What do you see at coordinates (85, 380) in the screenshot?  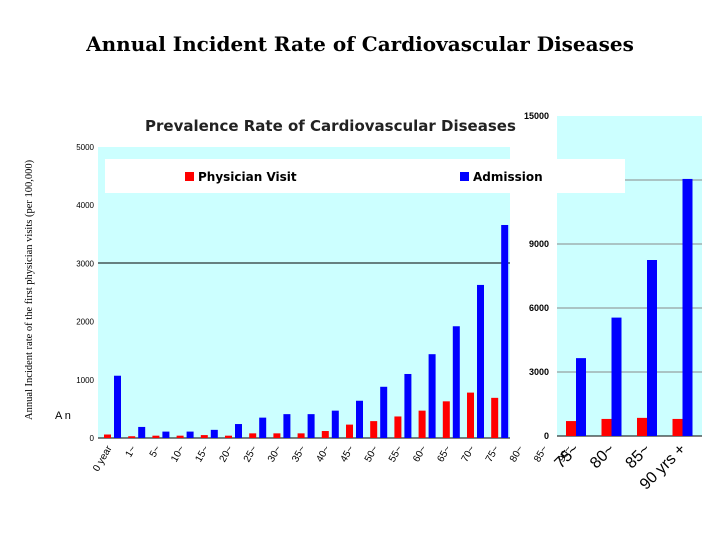 I see `left-y-tick-label: 1000` at bounding box center [85, 380].